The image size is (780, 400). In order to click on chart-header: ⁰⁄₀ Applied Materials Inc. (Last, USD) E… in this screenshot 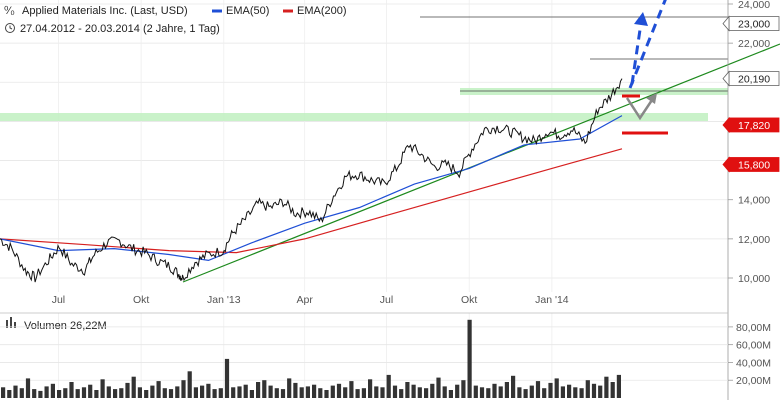, I will do `click(175, 20)`.